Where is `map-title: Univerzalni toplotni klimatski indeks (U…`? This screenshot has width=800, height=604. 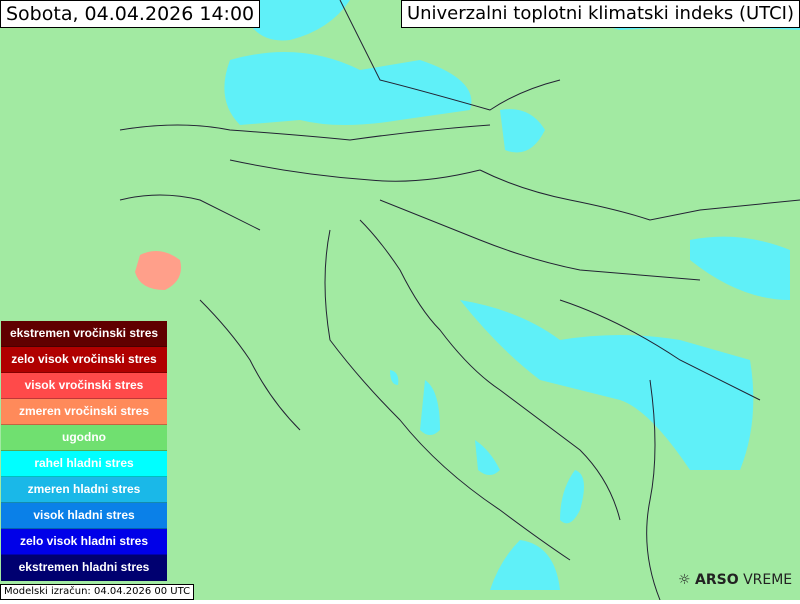
map-title: Univerzalni toplotni klimatski indeks (U… is located at coordinates (600, 14).